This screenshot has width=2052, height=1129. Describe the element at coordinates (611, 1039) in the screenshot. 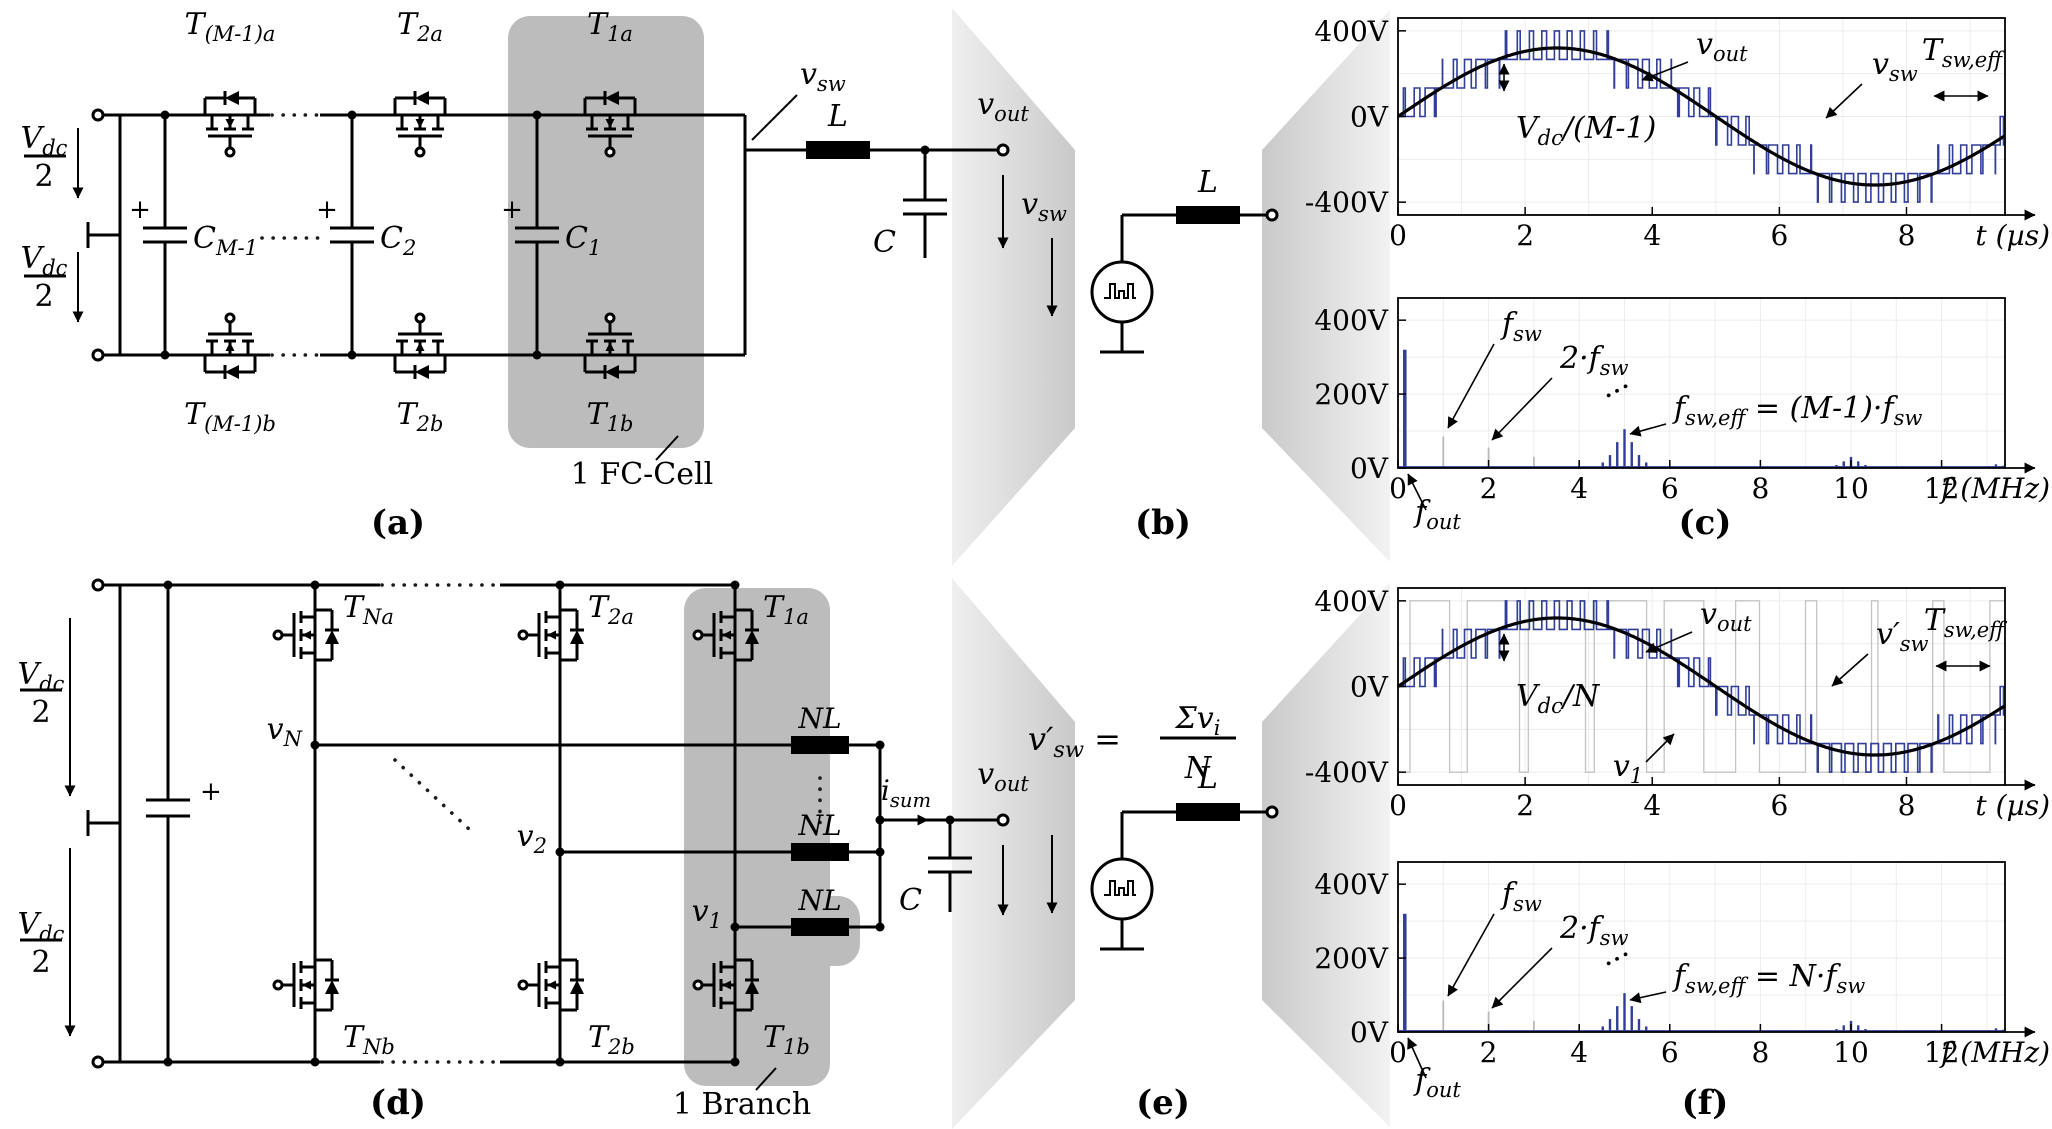

I see `label-t-2b-d: T2b` at that location.